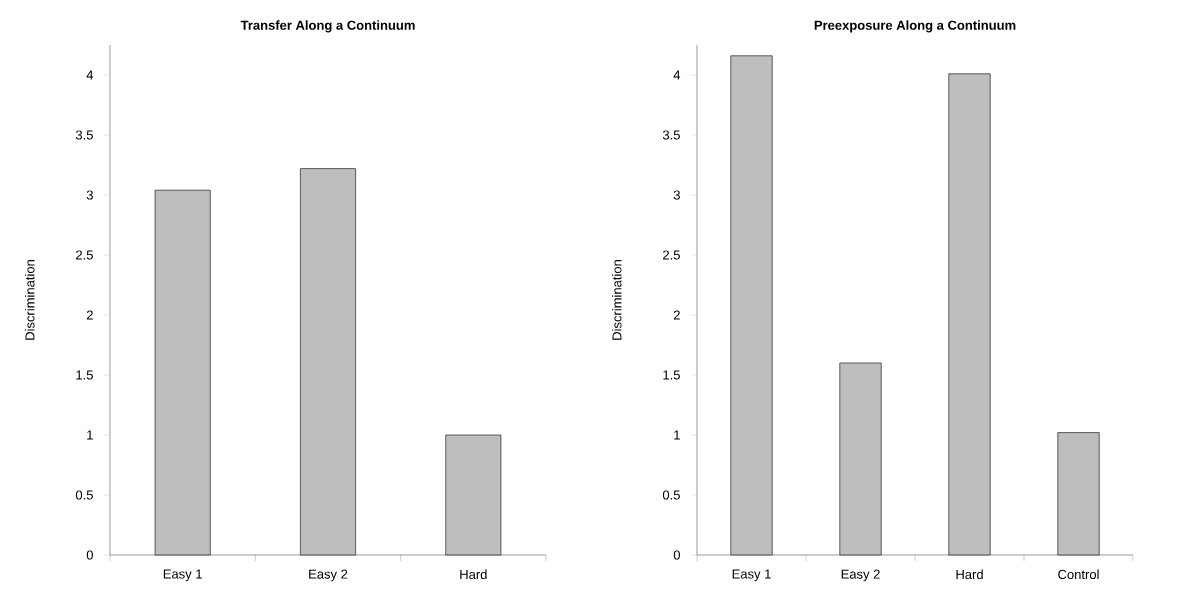 The height and width of the screenshot is (602, 1185). I want to click on x-tick-label: Control, so click(1078, 574).